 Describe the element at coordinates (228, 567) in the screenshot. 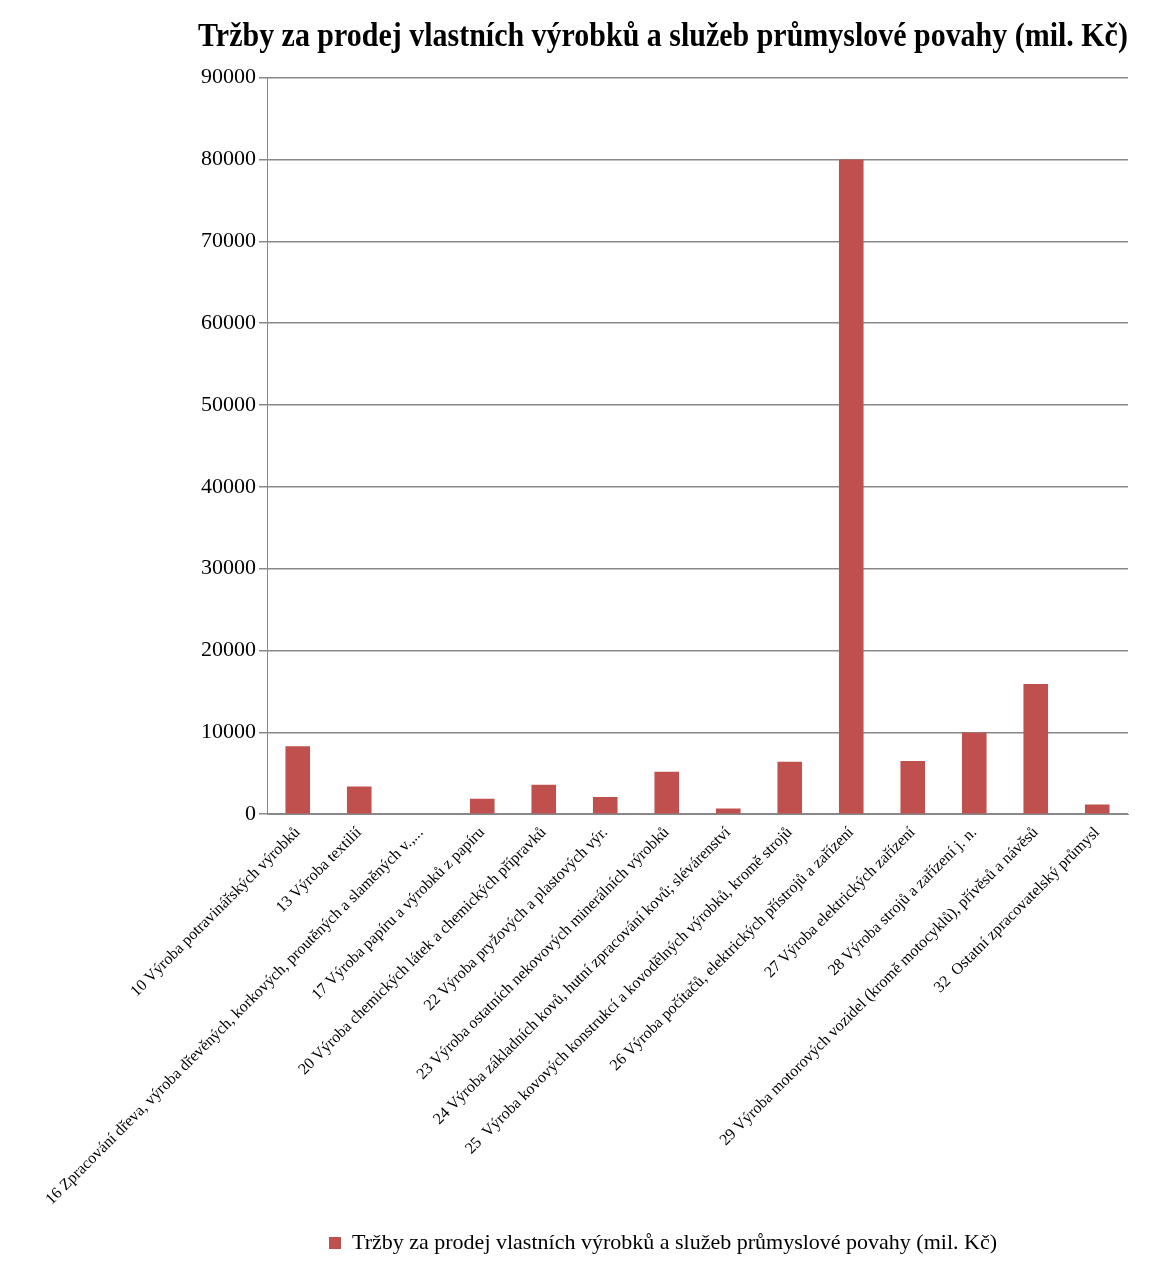

I see `y-tick-label: 30000` at that location.